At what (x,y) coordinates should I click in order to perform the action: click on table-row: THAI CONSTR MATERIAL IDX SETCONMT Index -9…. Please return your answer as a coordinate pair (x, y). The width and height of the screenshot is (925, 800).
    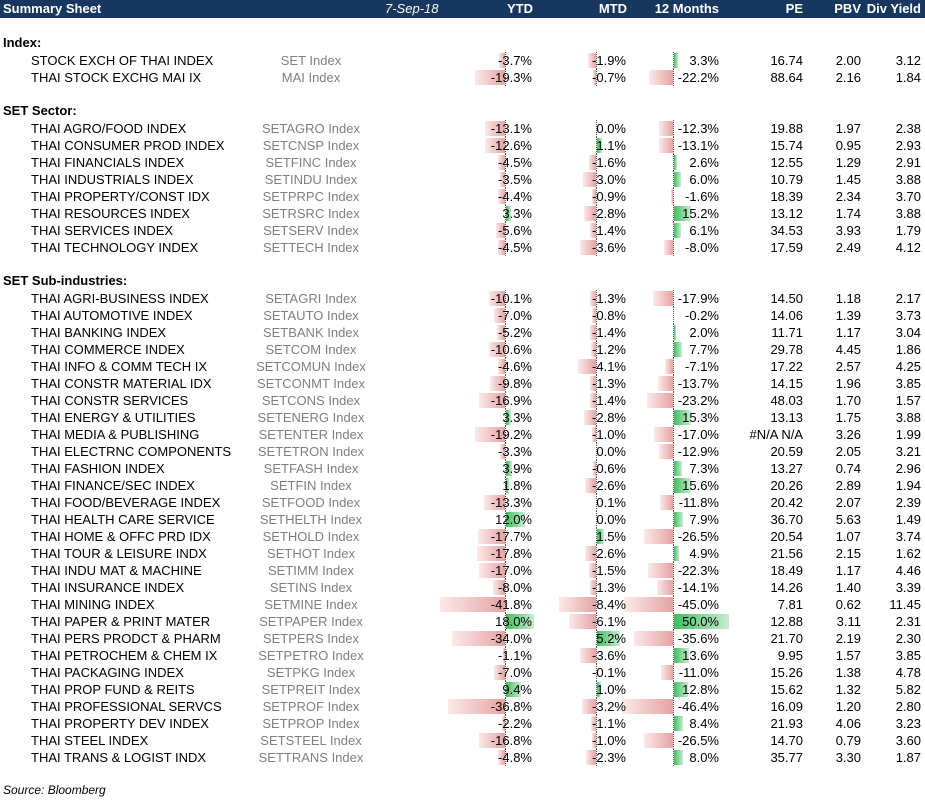
    Looking at the image, I should click on (462, 383).